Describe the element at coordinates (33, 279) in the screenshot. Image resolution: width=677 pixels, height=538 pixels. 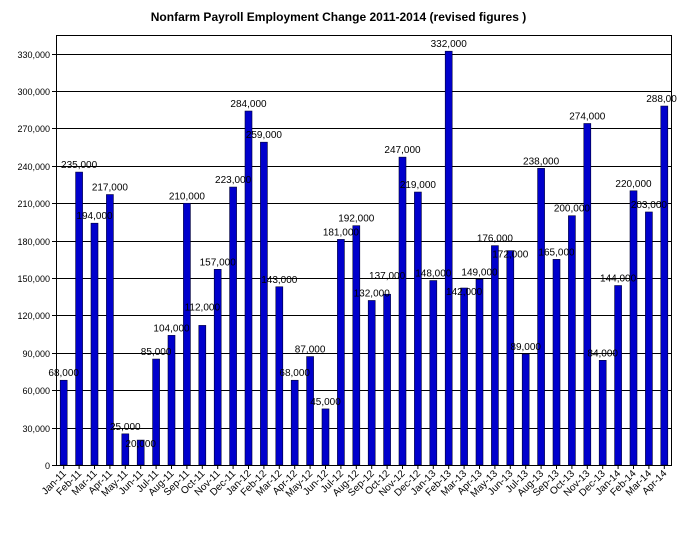
I see `y-tick-label: 150,000` at that location.